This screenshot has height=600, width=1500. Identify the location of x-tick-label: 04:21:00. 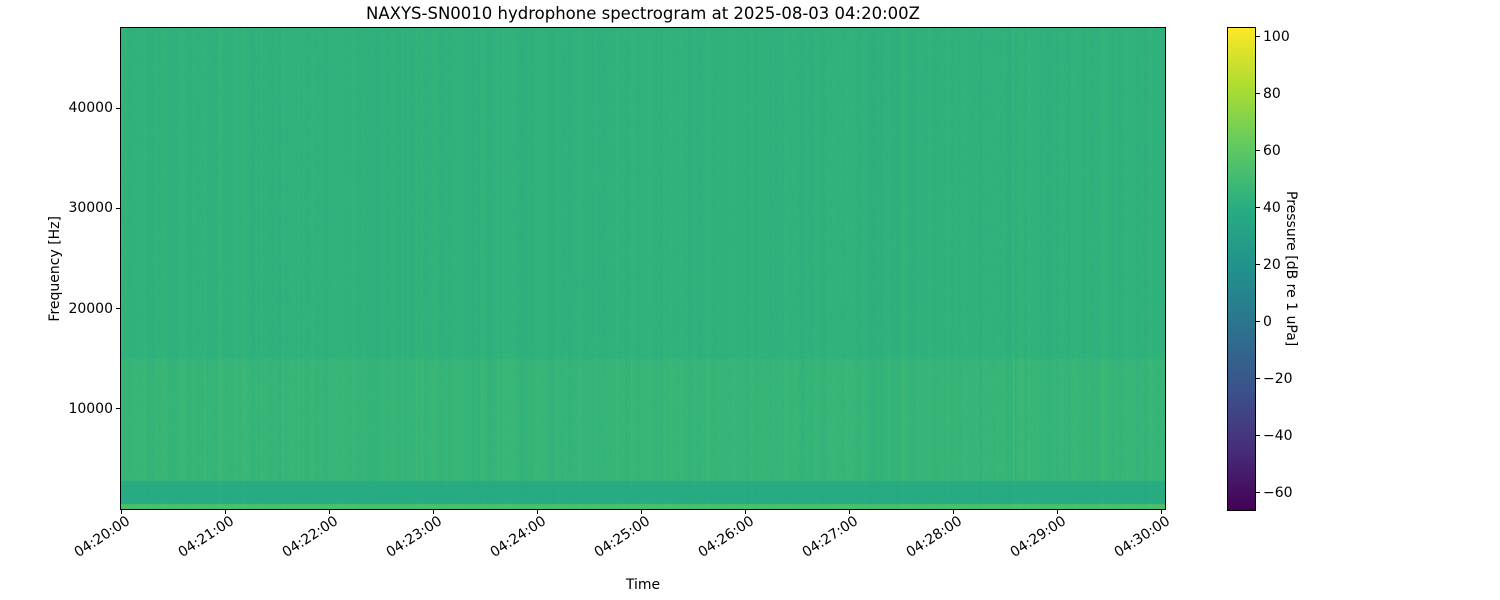
(206, 537).